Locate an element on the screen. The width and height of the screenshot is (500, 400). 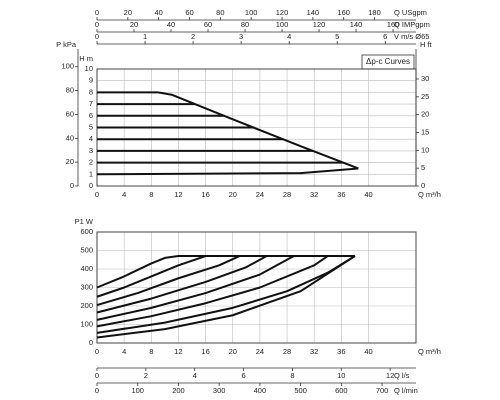
y-tick-label: 10 is located at coordinates (89, 68).